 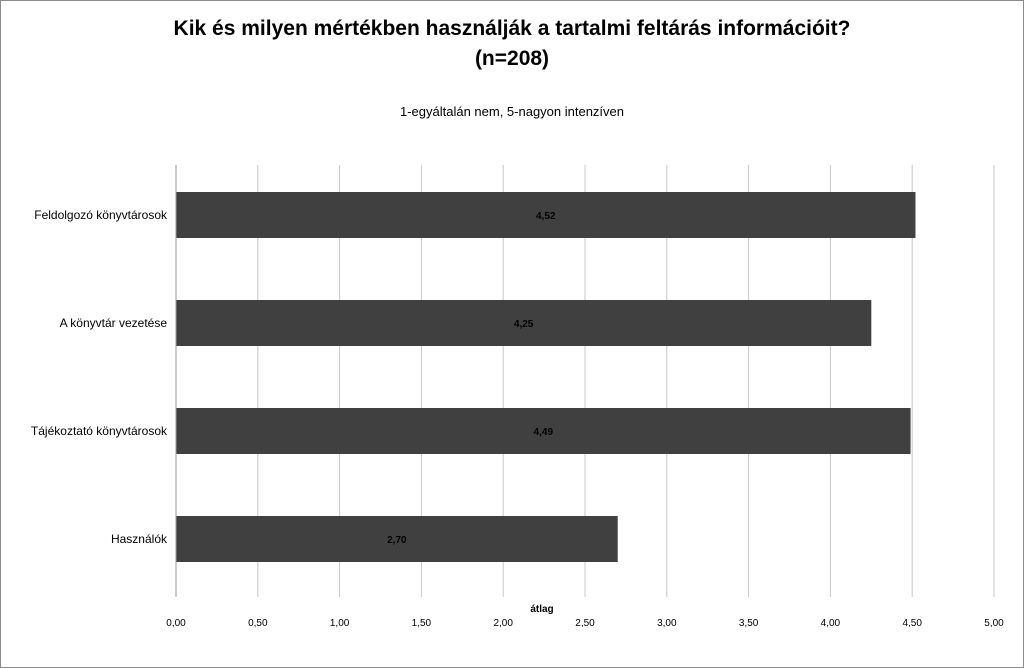 What do you see at coordinates (749, 623) in the screenshot?
I see `x-tick-label: 3,50` at bounding box center [749, 623].